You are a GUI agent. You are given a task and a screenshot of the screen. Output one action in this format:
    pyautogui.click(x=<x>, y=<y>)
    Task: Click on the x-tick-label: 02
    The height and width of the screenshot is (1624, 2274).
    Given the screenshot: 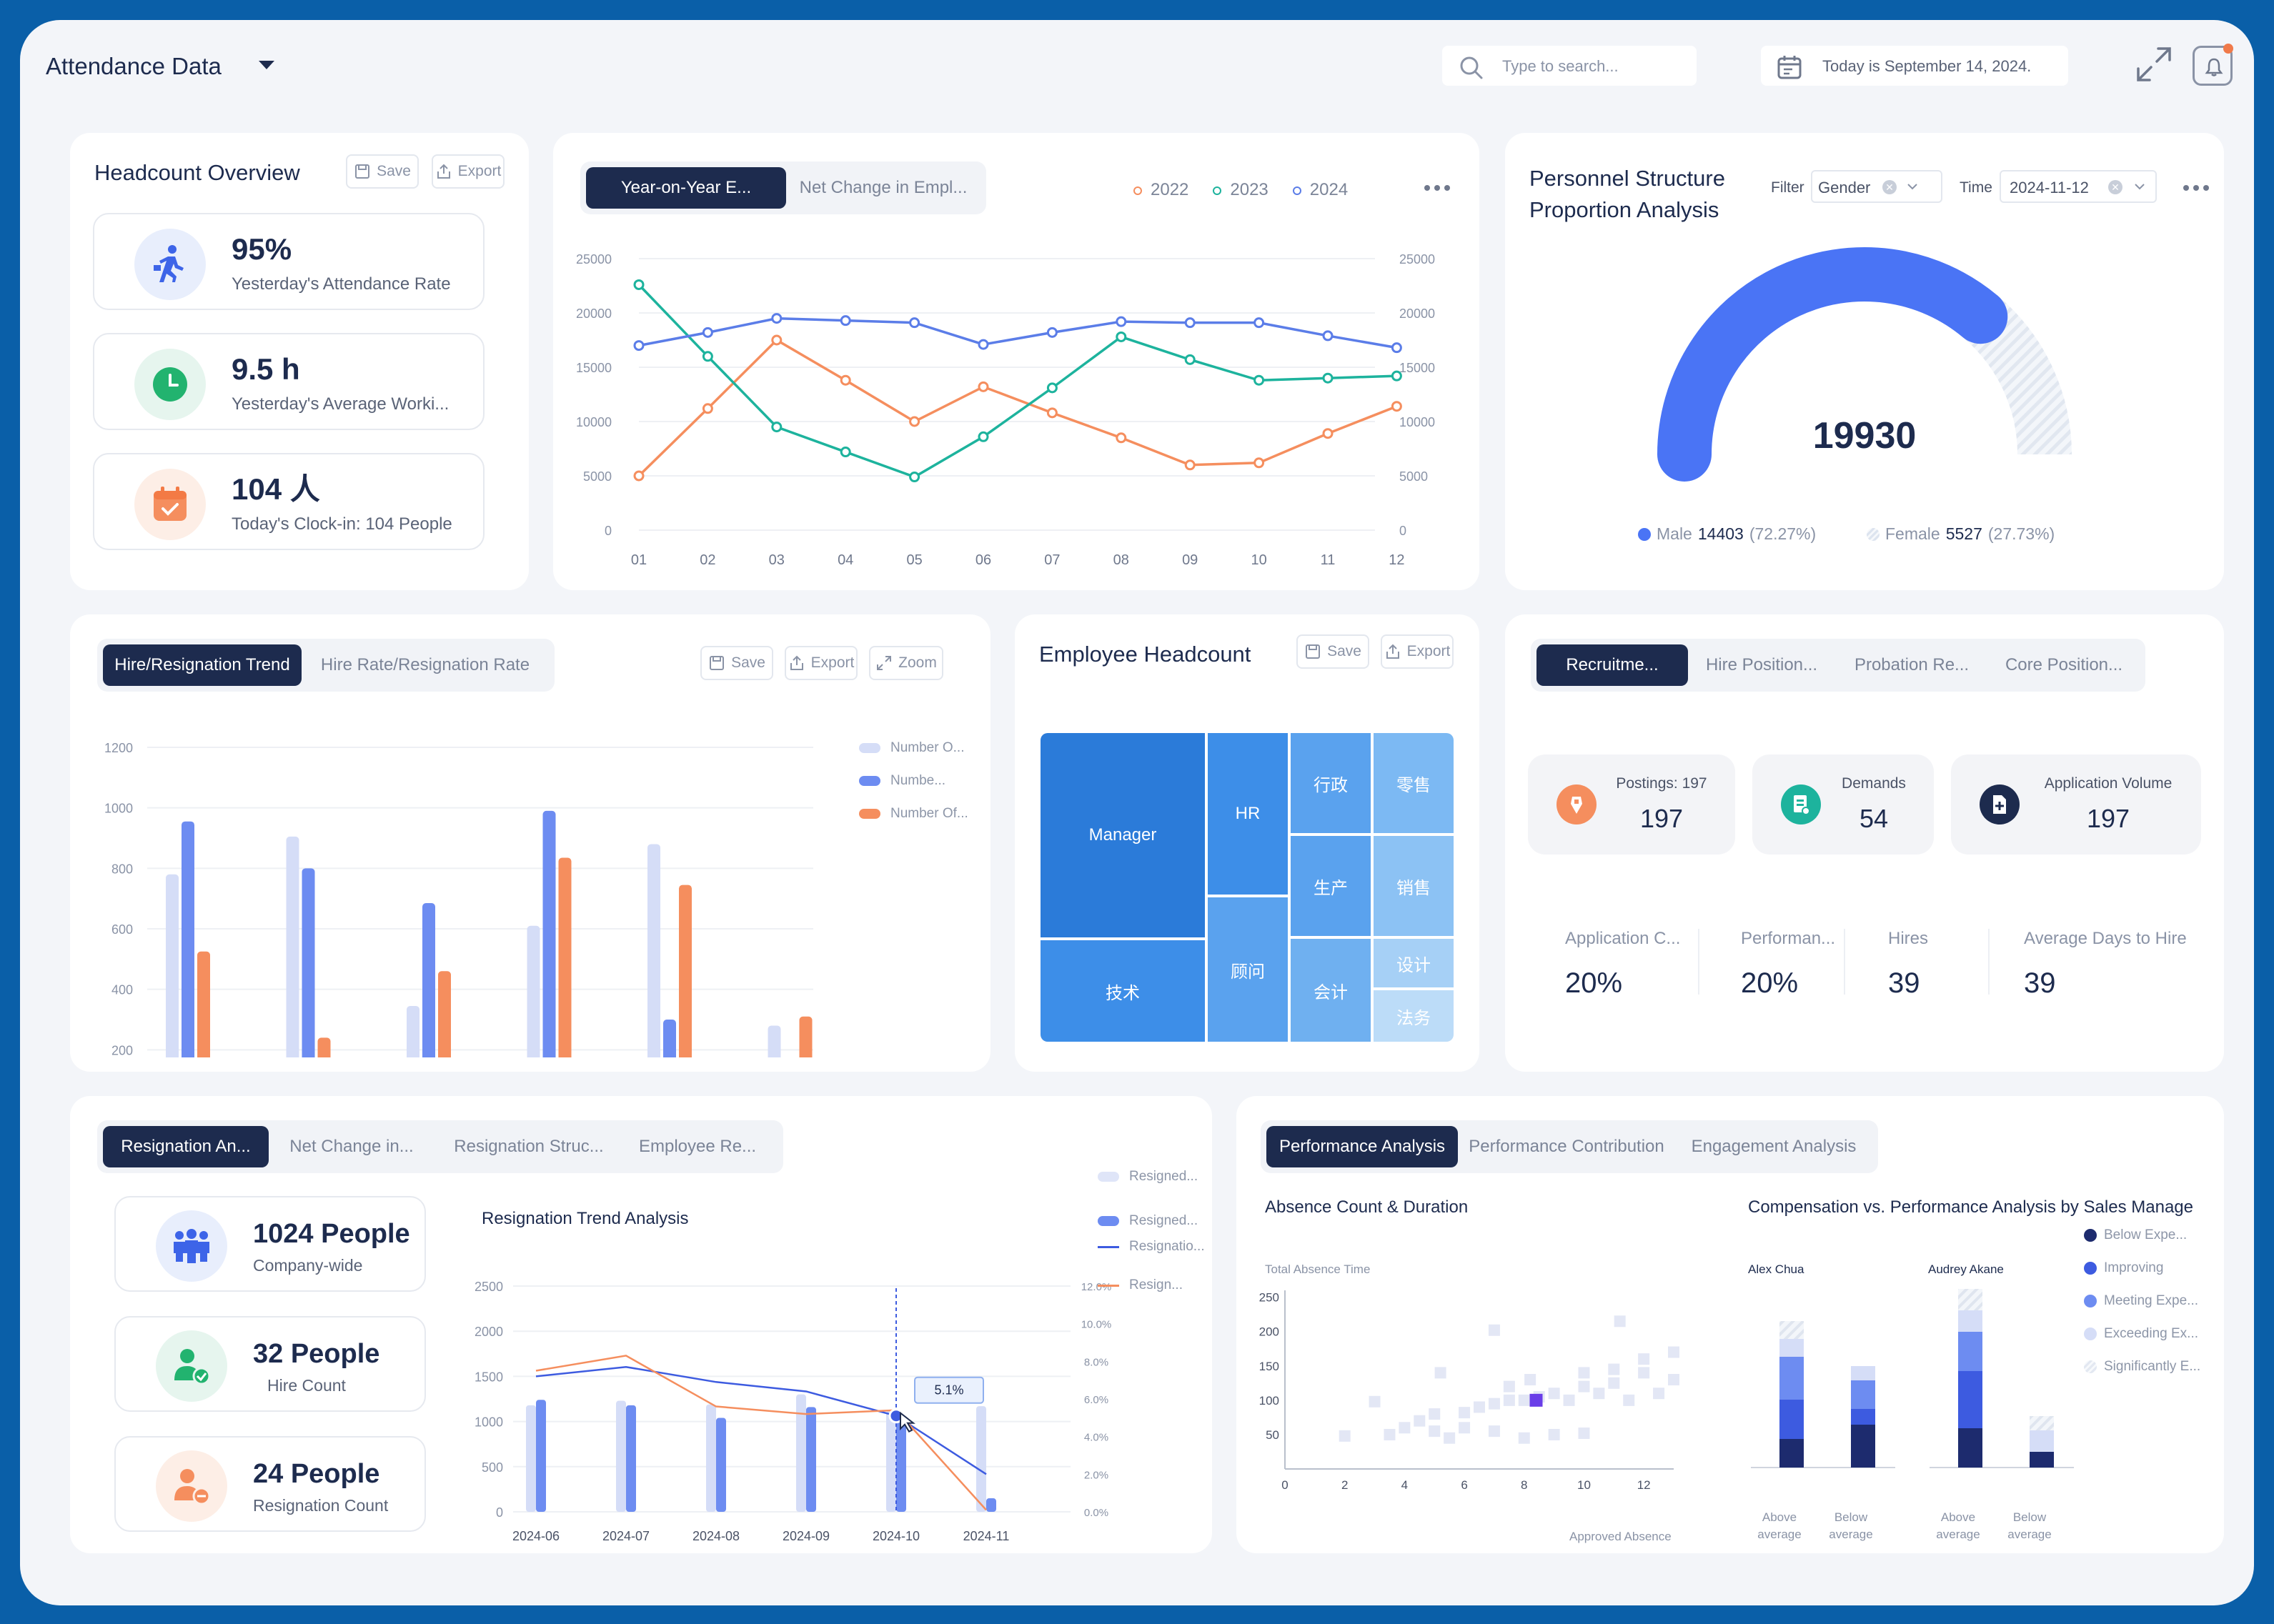 What is the action you would take?
    pyautogui.click(x=708, y=560)
    